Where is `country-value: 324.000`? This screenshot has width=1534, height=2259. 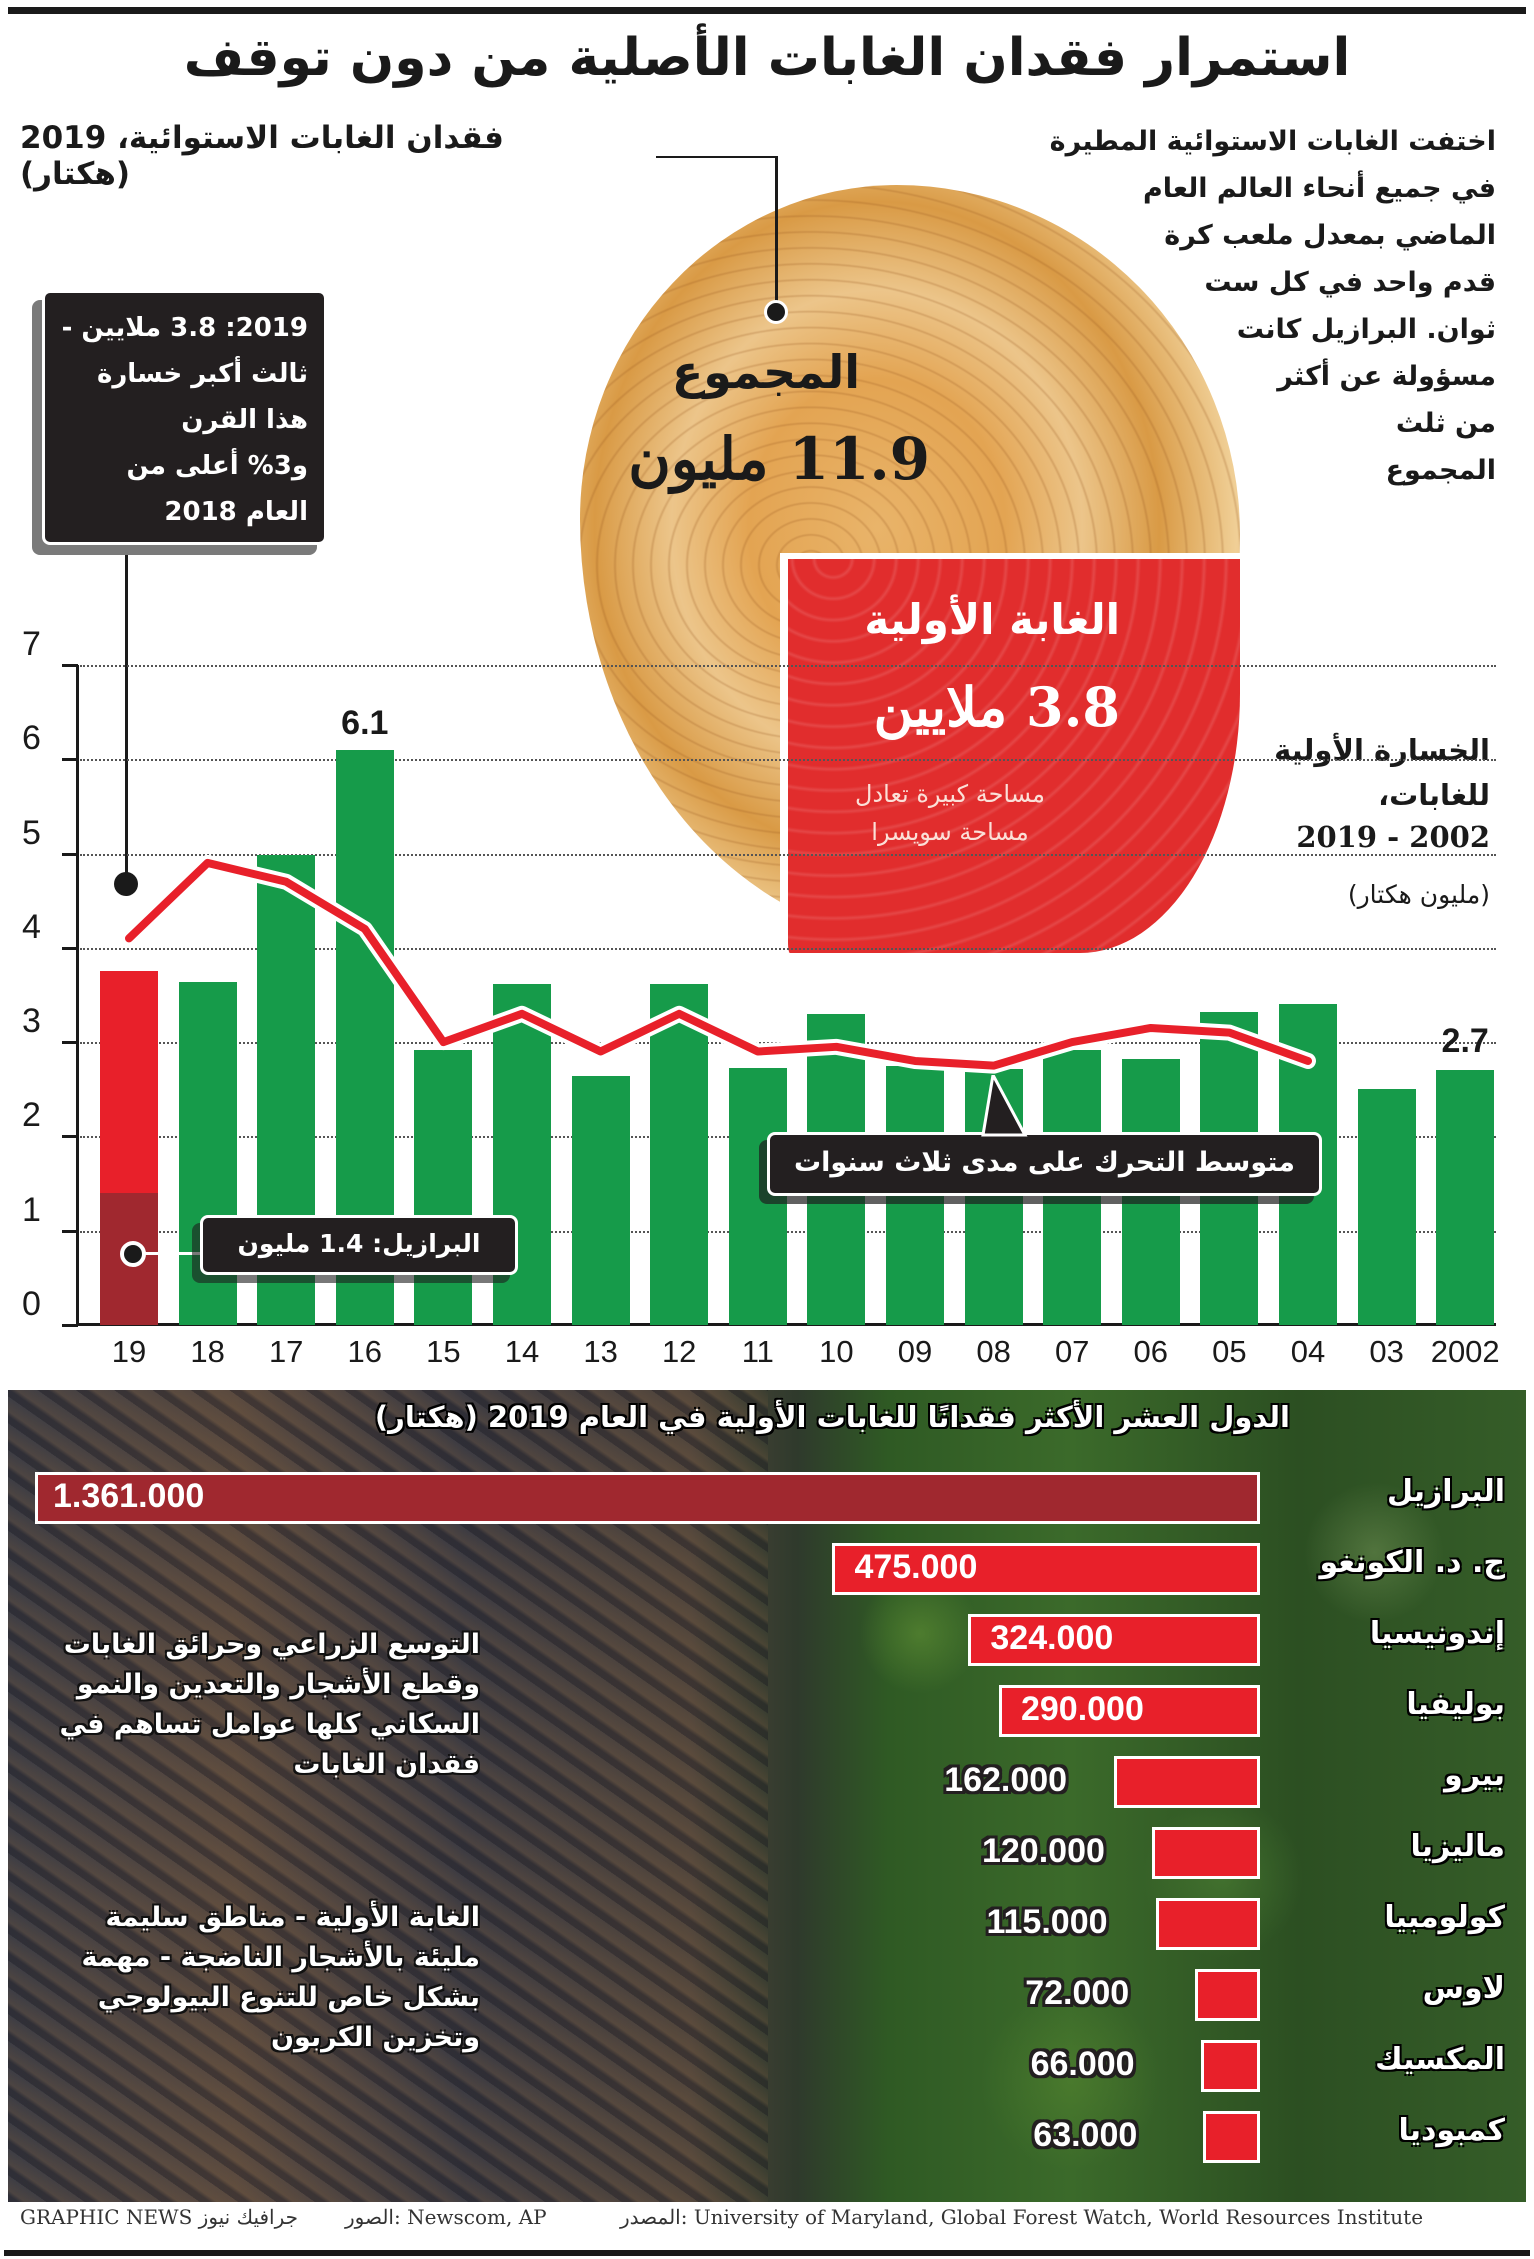
country-value: 324.000 is located at coordinates (1052, 1638).